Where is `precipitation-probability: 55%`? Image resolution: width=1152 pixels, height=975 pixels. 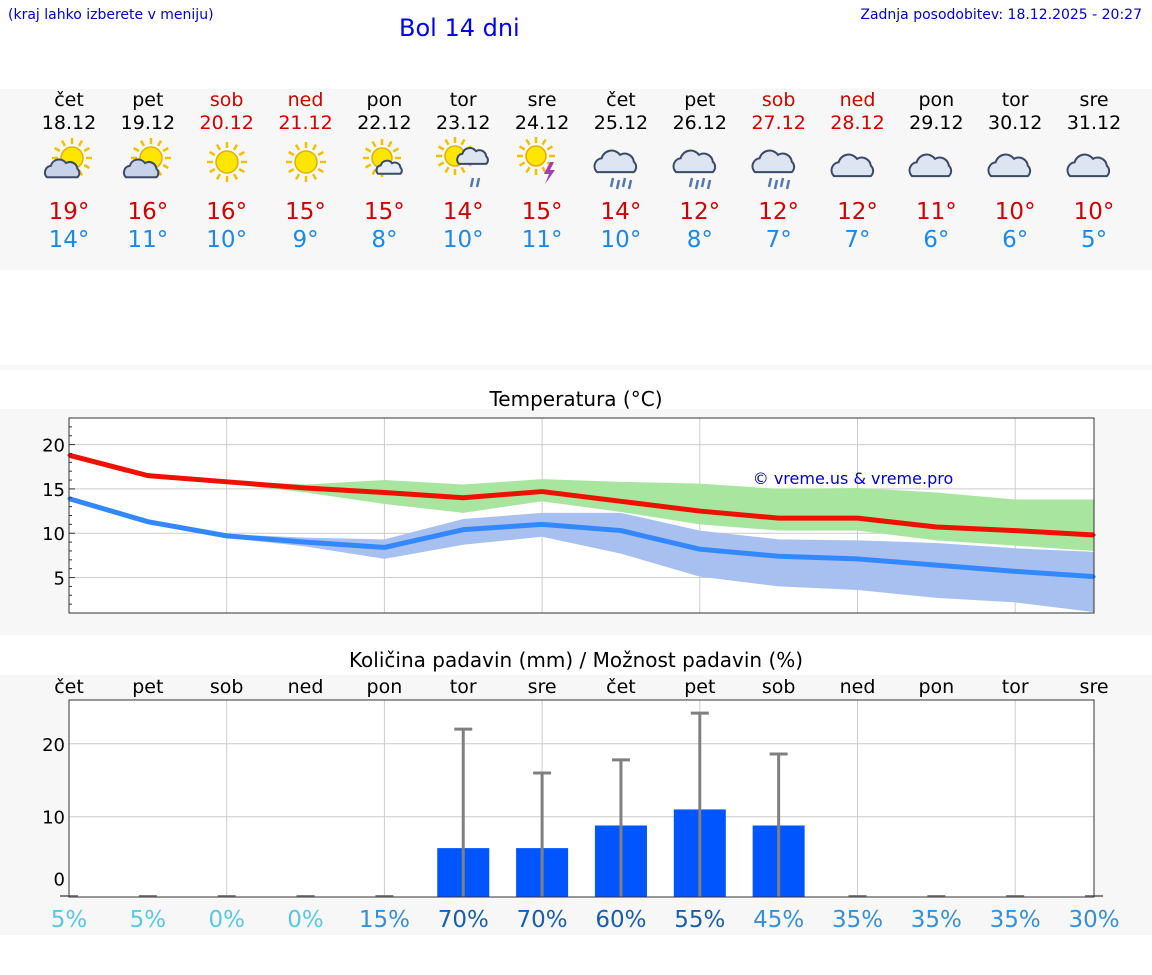 precipitation-probability: 55% is located at coordinates (699, 920).